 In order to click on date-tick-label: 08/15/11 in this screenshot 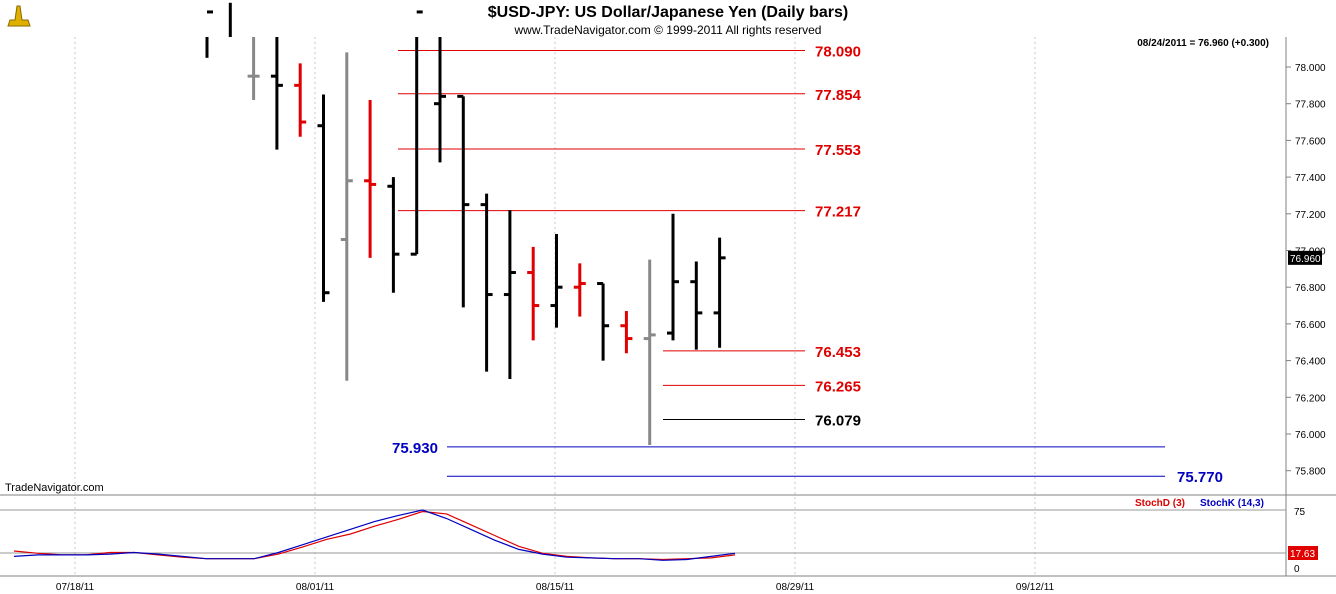, I will do `click(555, 587)`.